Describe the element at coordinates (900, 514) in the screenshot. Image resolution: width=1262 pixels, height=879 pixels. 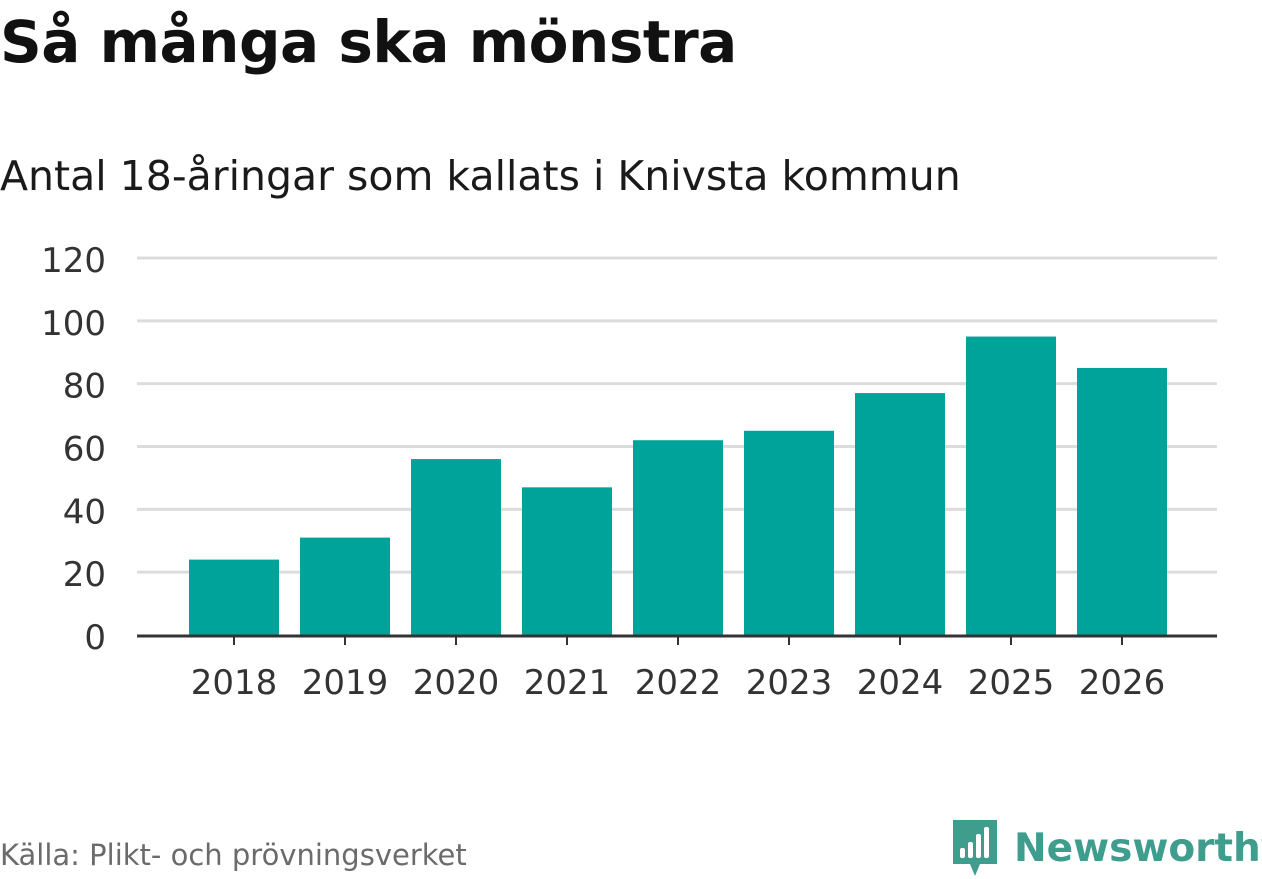
I see `bar-2024` at that location.